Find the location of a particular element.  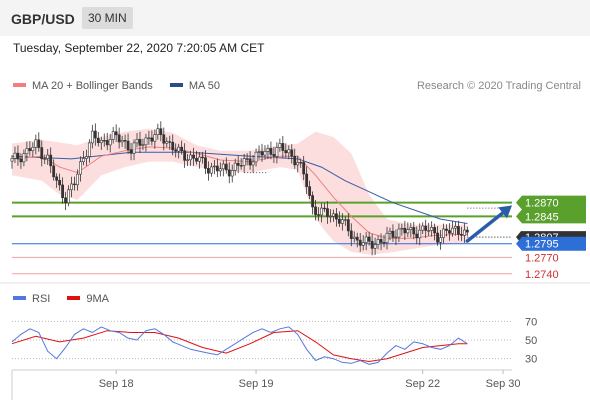

main-legend: MA 20 + Bollinger Bands MA 50 is located at coordinates (123, 86).